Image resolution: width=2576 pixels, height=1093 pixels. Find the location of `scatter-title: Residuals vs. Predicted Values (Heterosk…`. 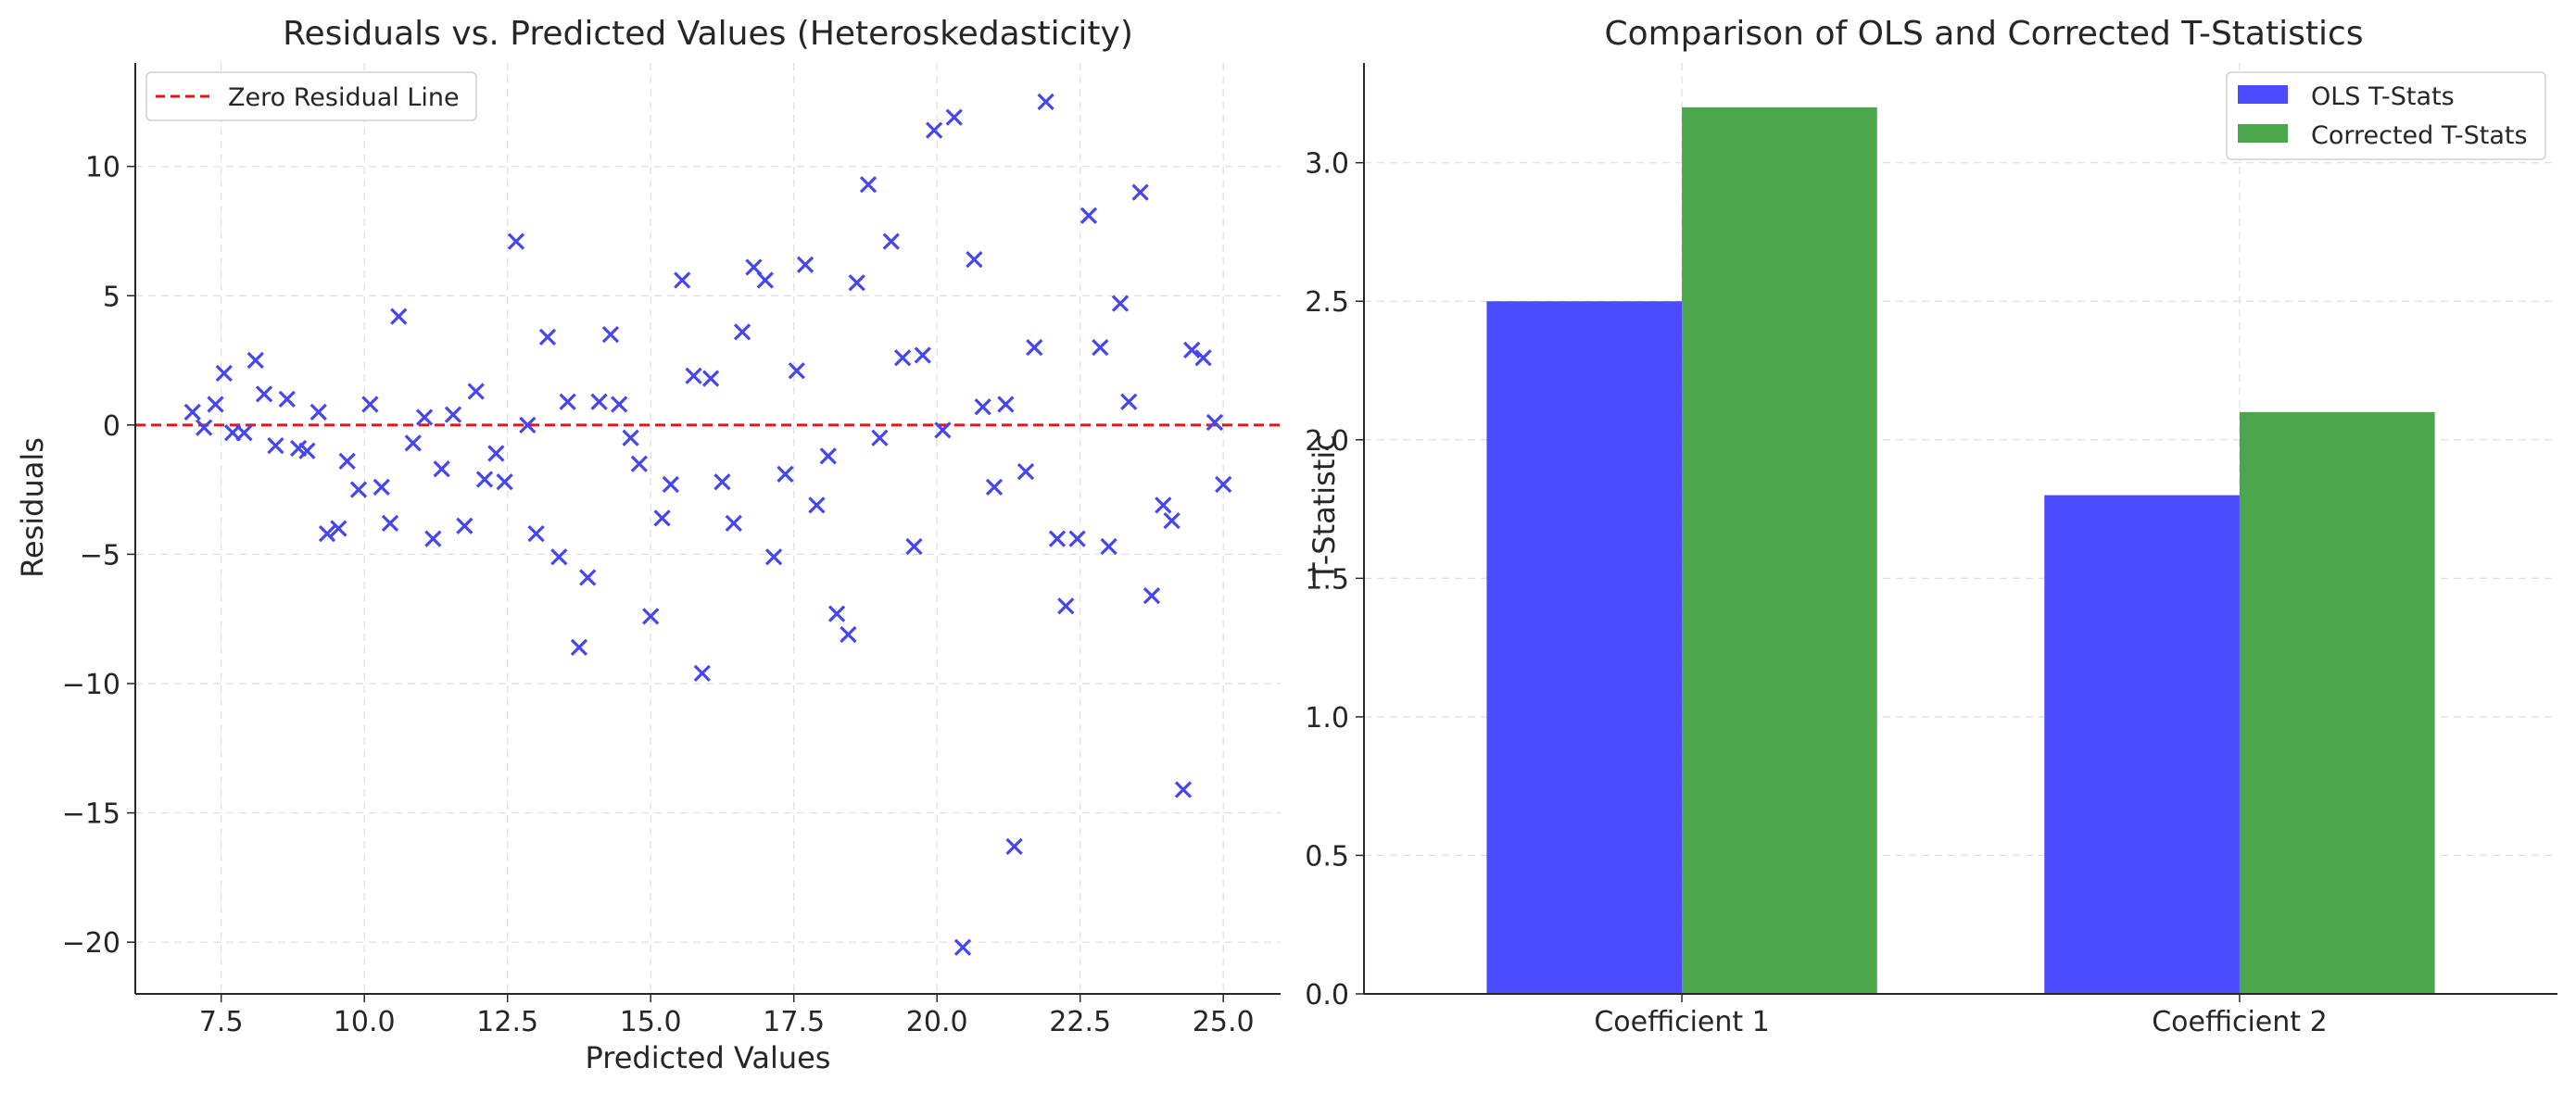

scatter-title: Residuals vs. Predicted Values (Heterosk… is located at coordinates (708, 34).